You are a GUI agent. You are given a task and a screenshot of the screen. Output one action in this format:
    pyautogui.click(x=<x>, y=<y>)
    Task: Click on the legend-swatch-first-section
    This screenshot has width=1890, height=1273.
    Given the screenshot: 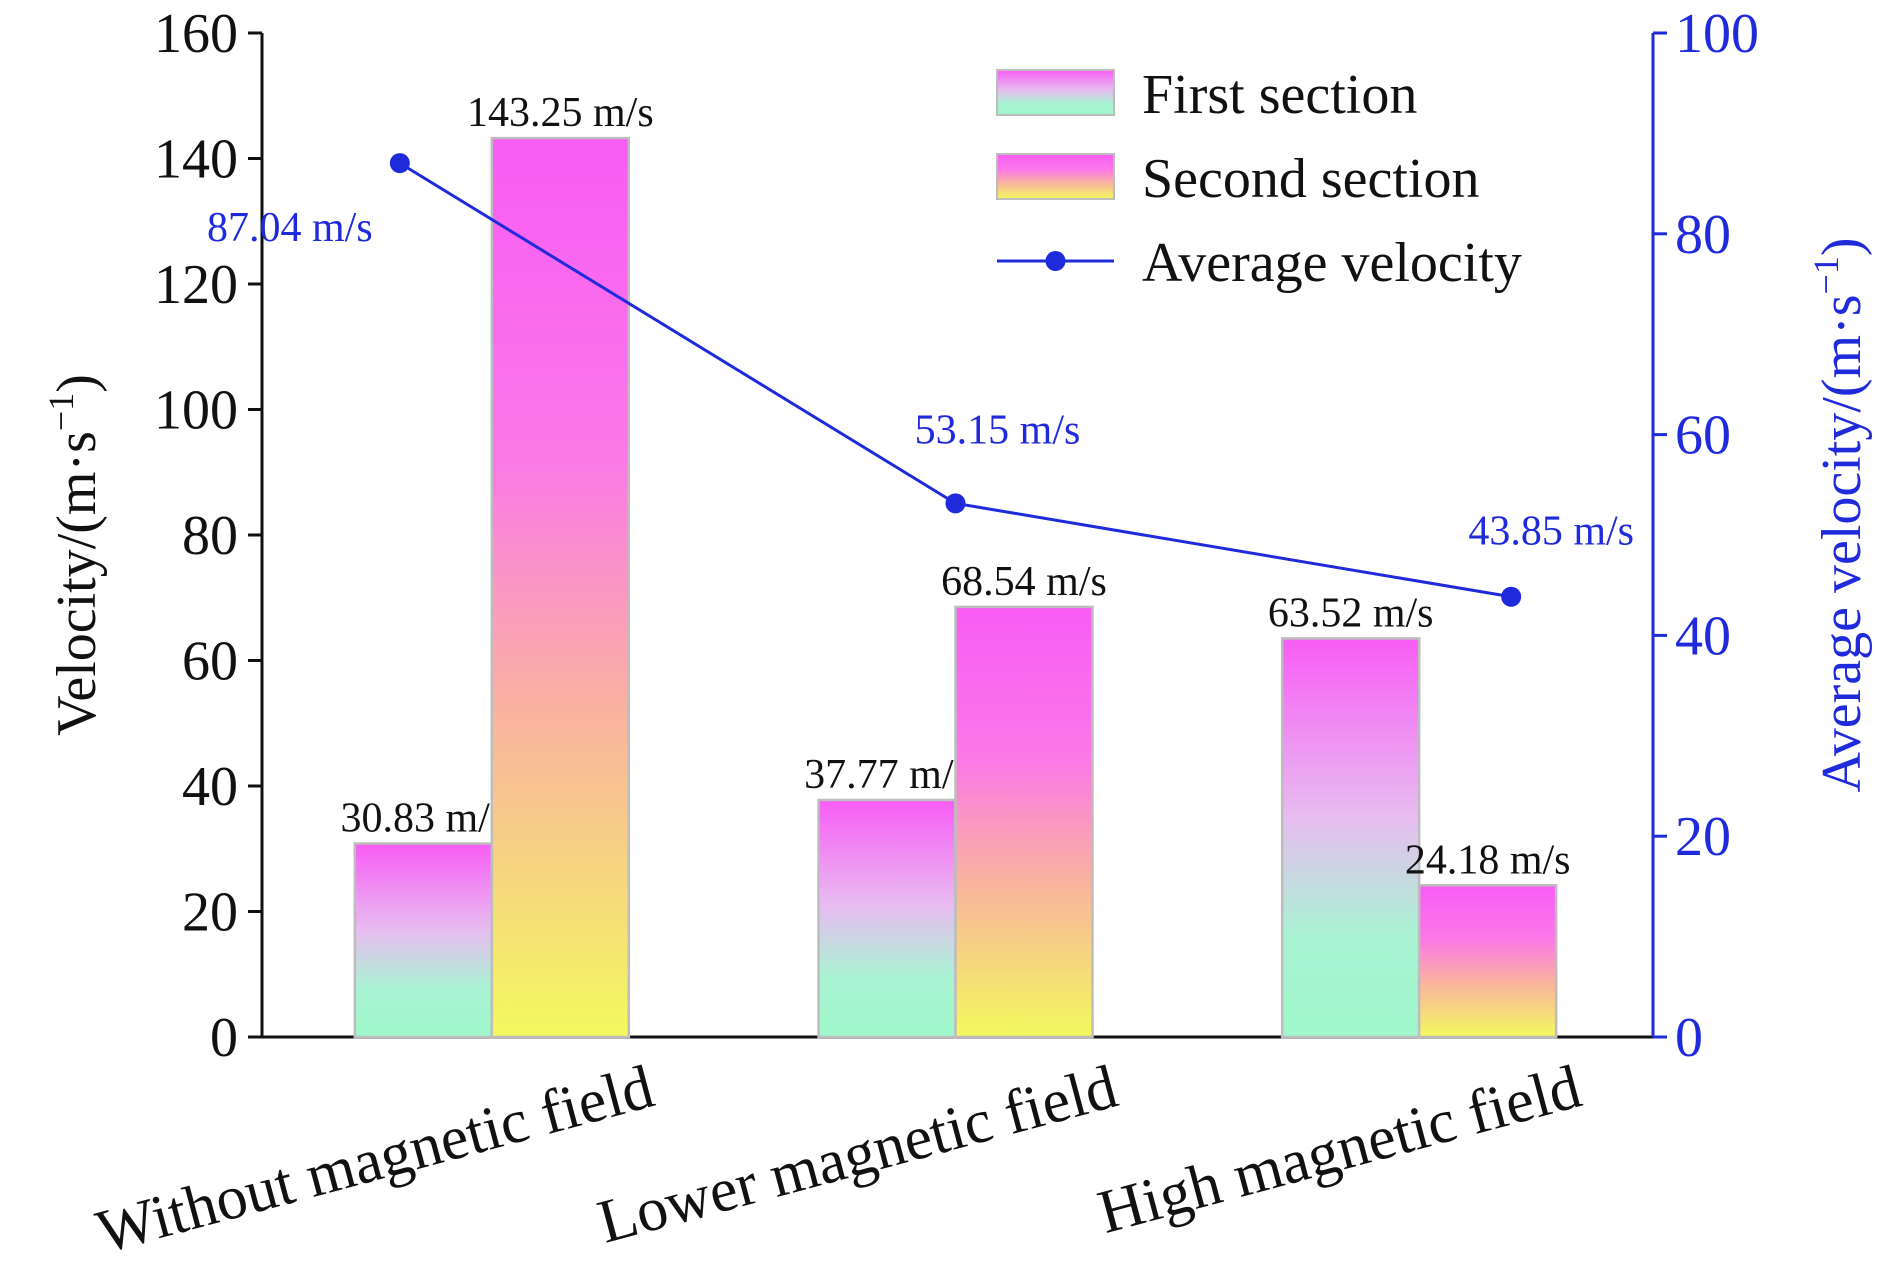 What is the action you would take?
    pyautogui.click(x=1055, y=92)
    